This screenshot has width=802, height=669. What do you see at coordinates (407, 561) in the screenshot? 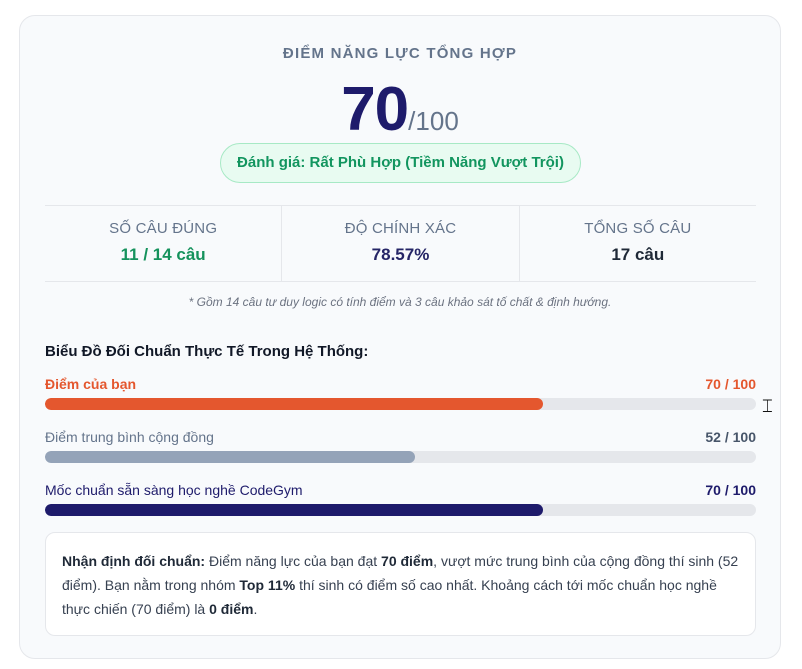
I see `insight-bold: 70 điểm` at bounding box center [407, 561].